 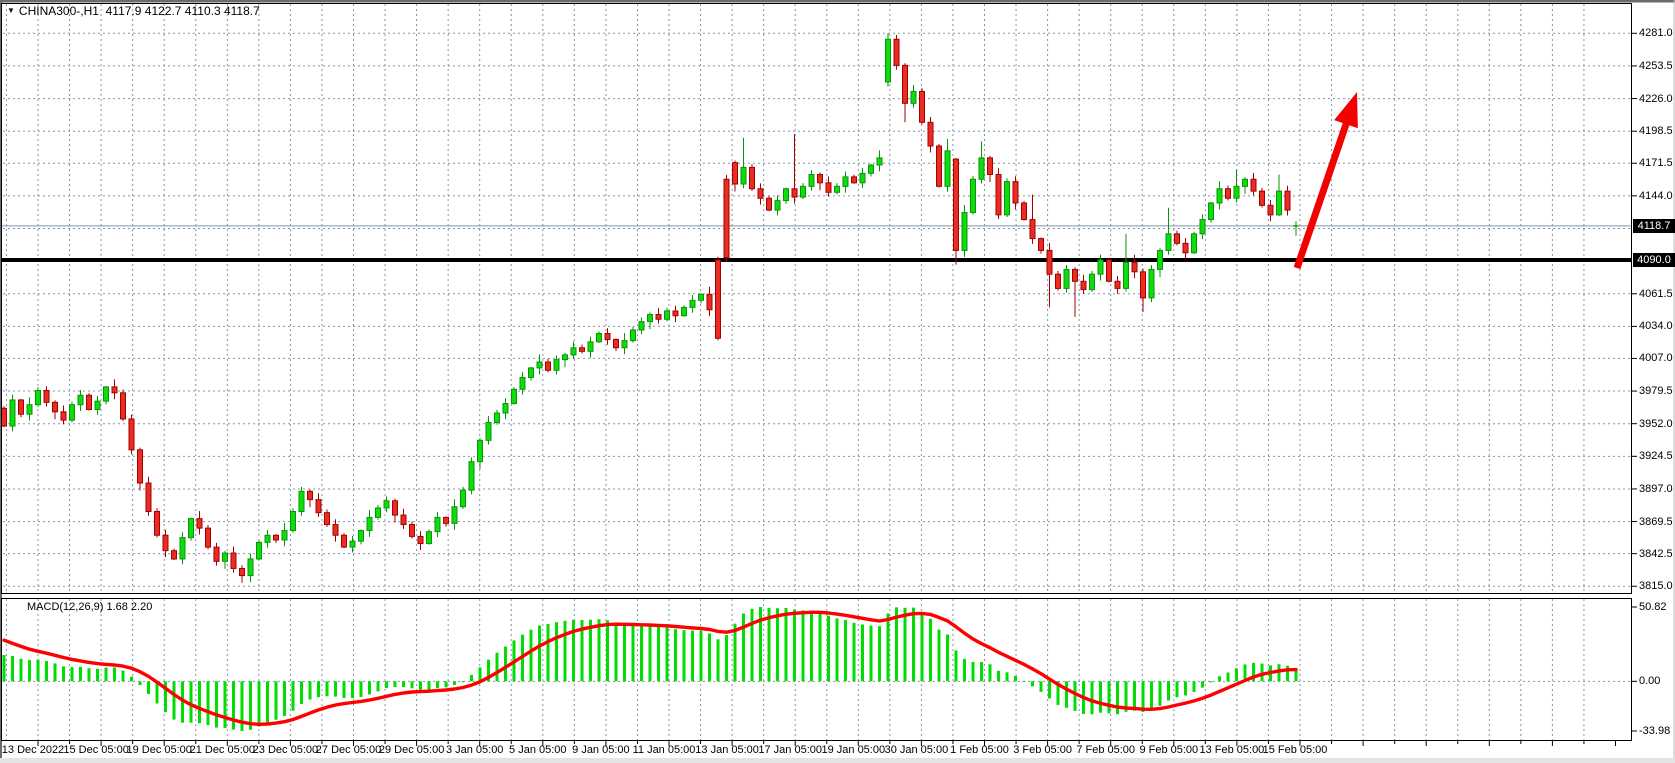 What do you see at coordinates (11, 10) in the screenshot?
I see `symbol-dropdown-icon: ▼` at bounding box center [11, 10].